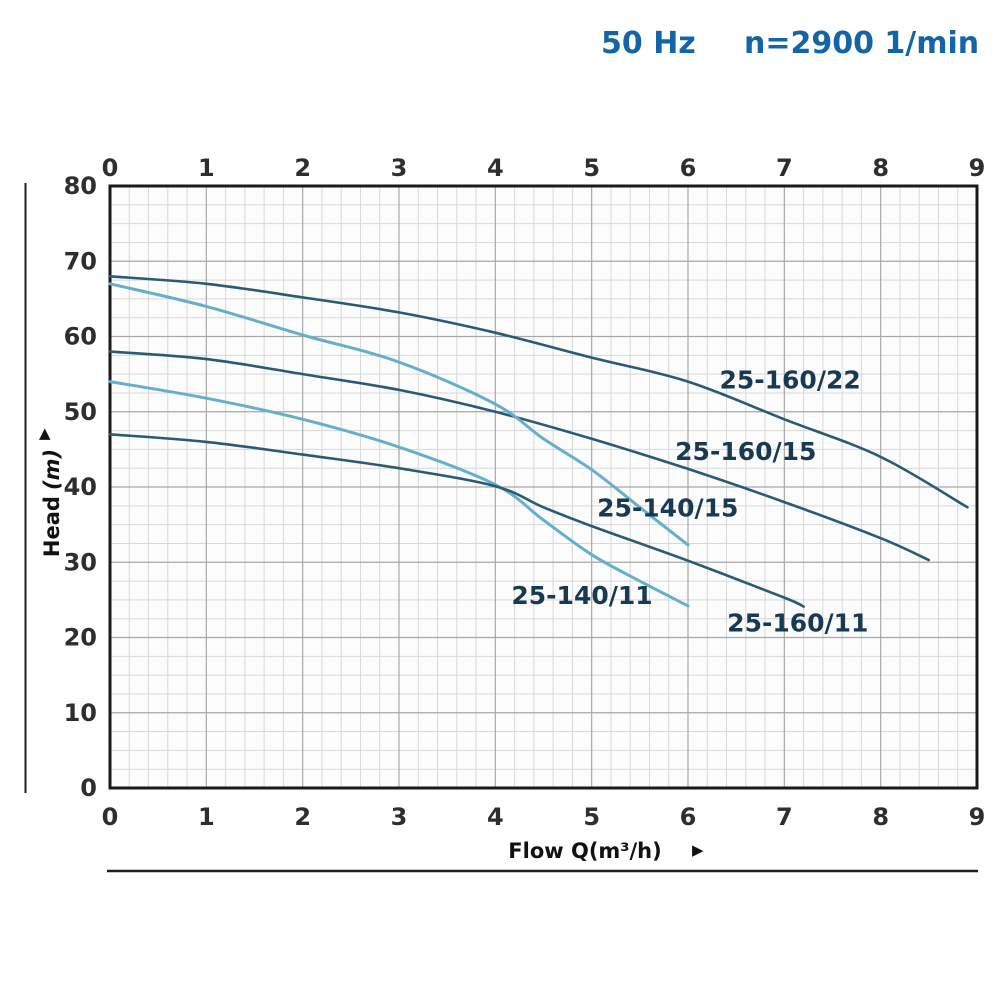  Describe the element at coordinates (399, 168) in the screenshot. I see `x-tick-label-top: 3` at that location.